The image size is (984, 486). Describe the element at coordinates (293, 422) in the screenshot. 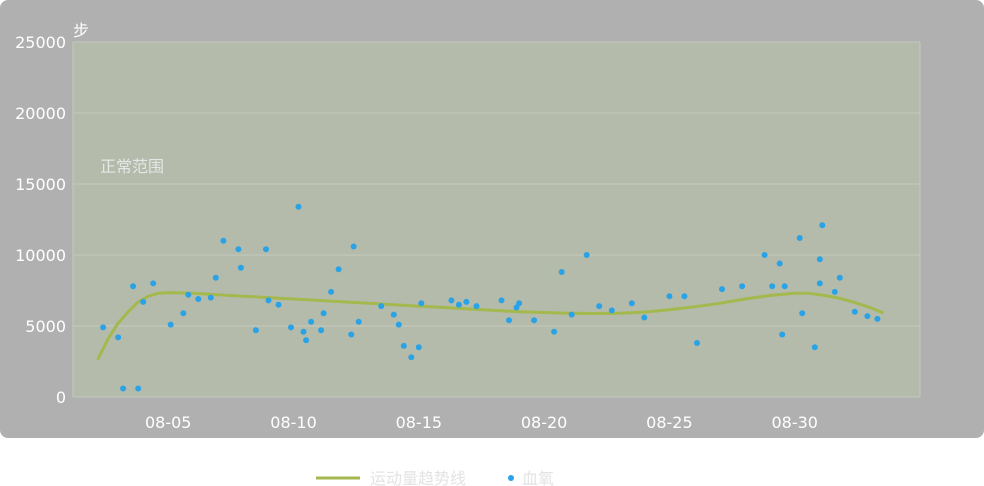

I see `x-tick-label: 08-10` at that location.